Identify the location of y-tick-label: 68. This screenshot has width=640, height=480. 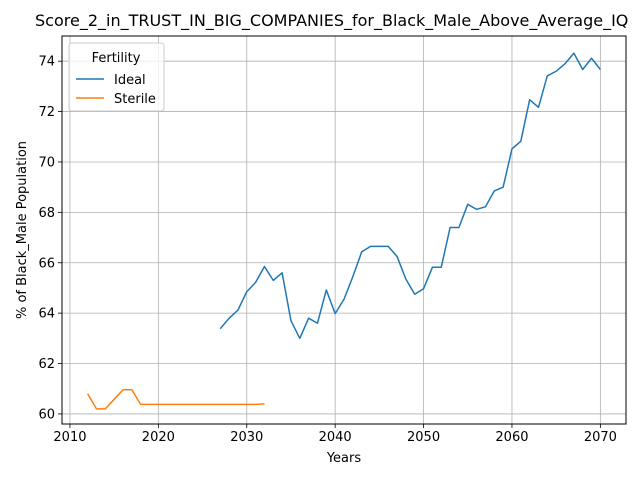
(46, 213).